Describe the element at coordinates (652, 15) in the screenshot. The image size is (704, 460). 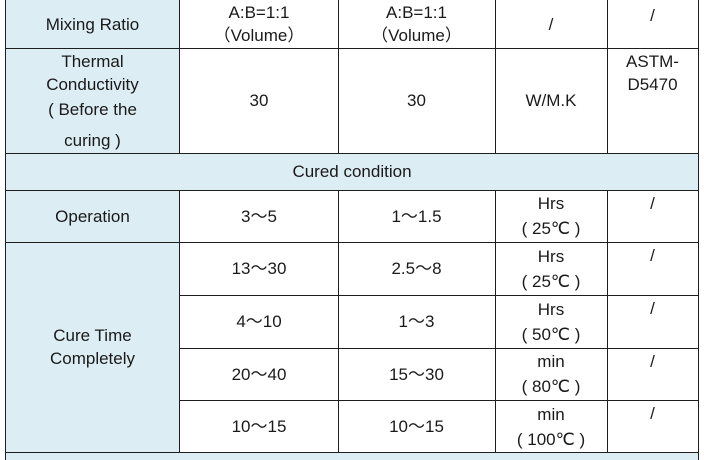
I see `mixing-ratio-standard-text: /` at that location.